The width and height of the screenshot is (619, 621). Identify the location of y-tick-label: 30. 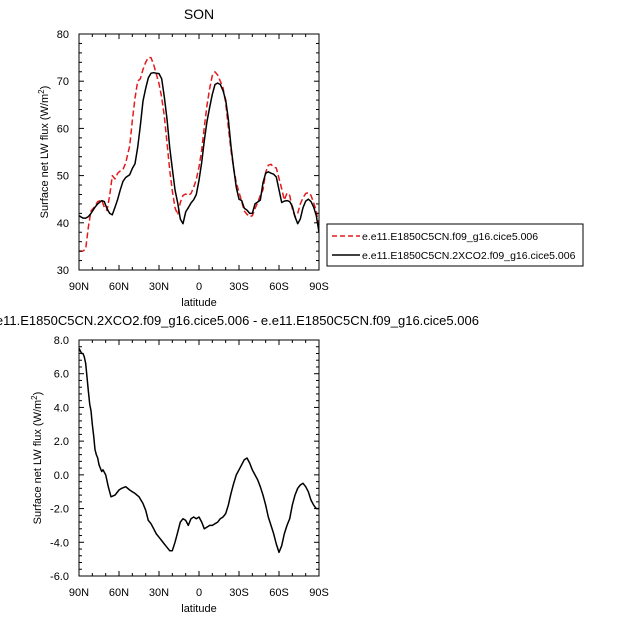
(63, 271).